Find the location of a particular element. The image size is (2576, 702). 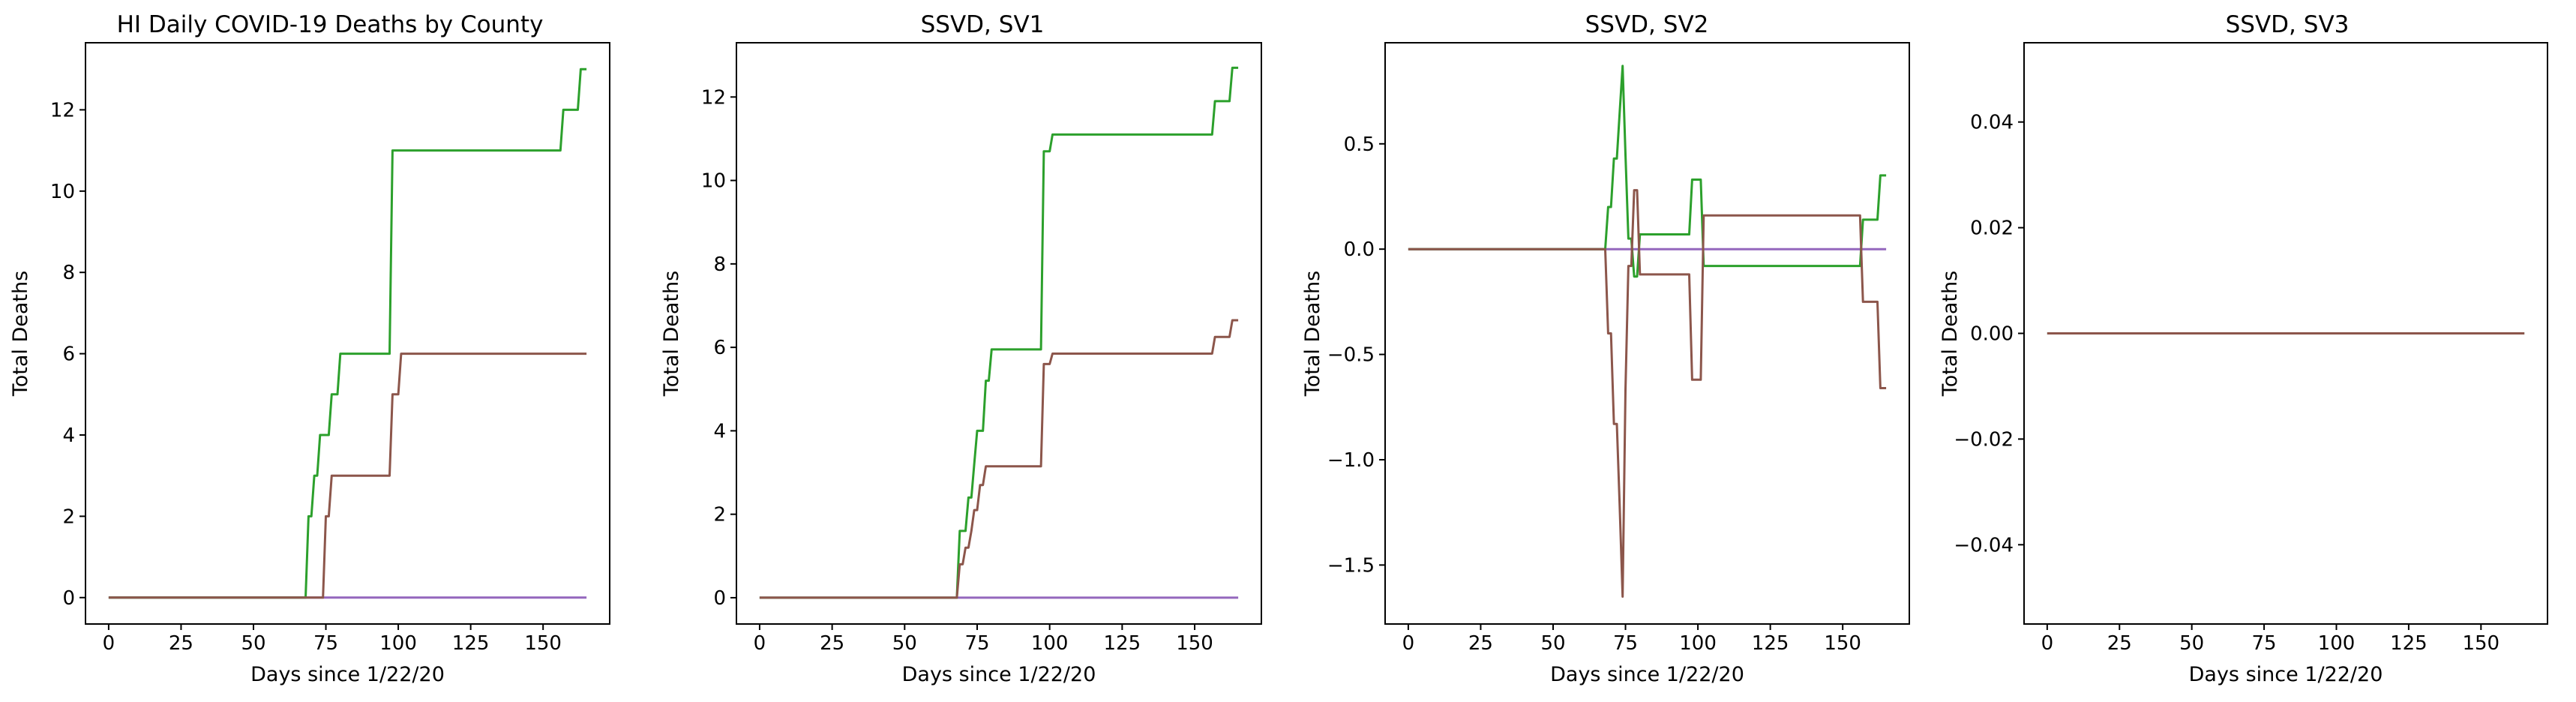

y-tick-label: −0.5 is located at coordinates (1351, 355).